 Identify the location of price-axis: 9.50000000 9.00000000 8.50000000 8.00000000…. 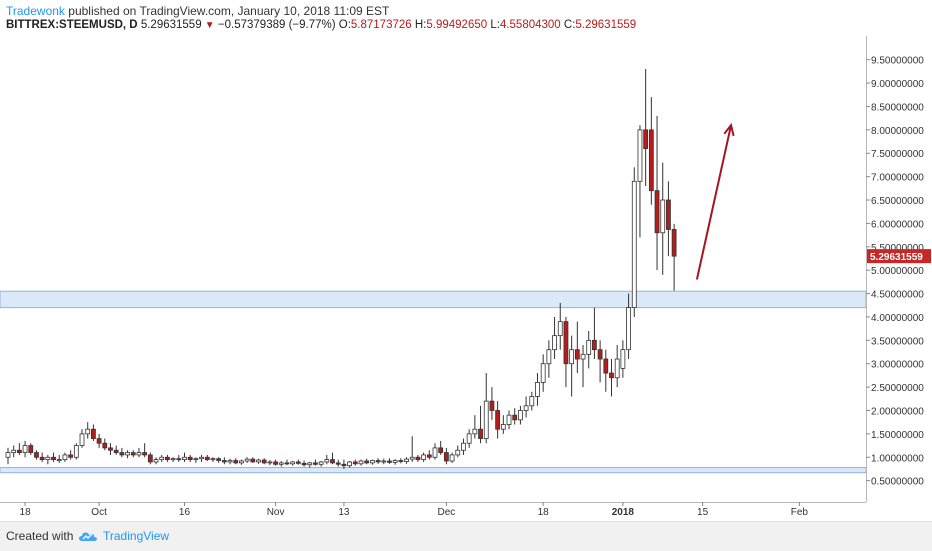
(895, 272).